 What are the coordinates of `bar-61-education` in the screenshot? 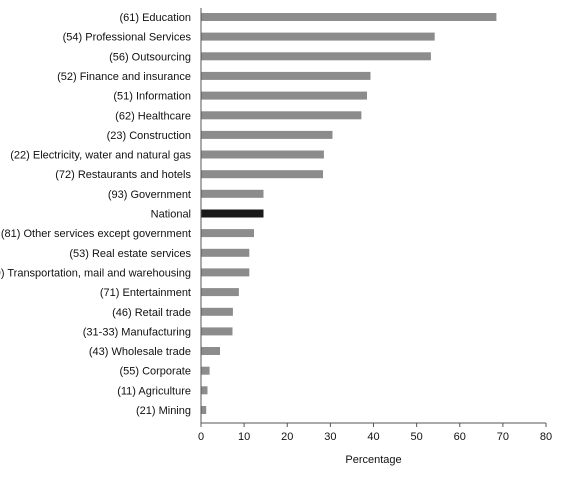 It's located at (349, 17).